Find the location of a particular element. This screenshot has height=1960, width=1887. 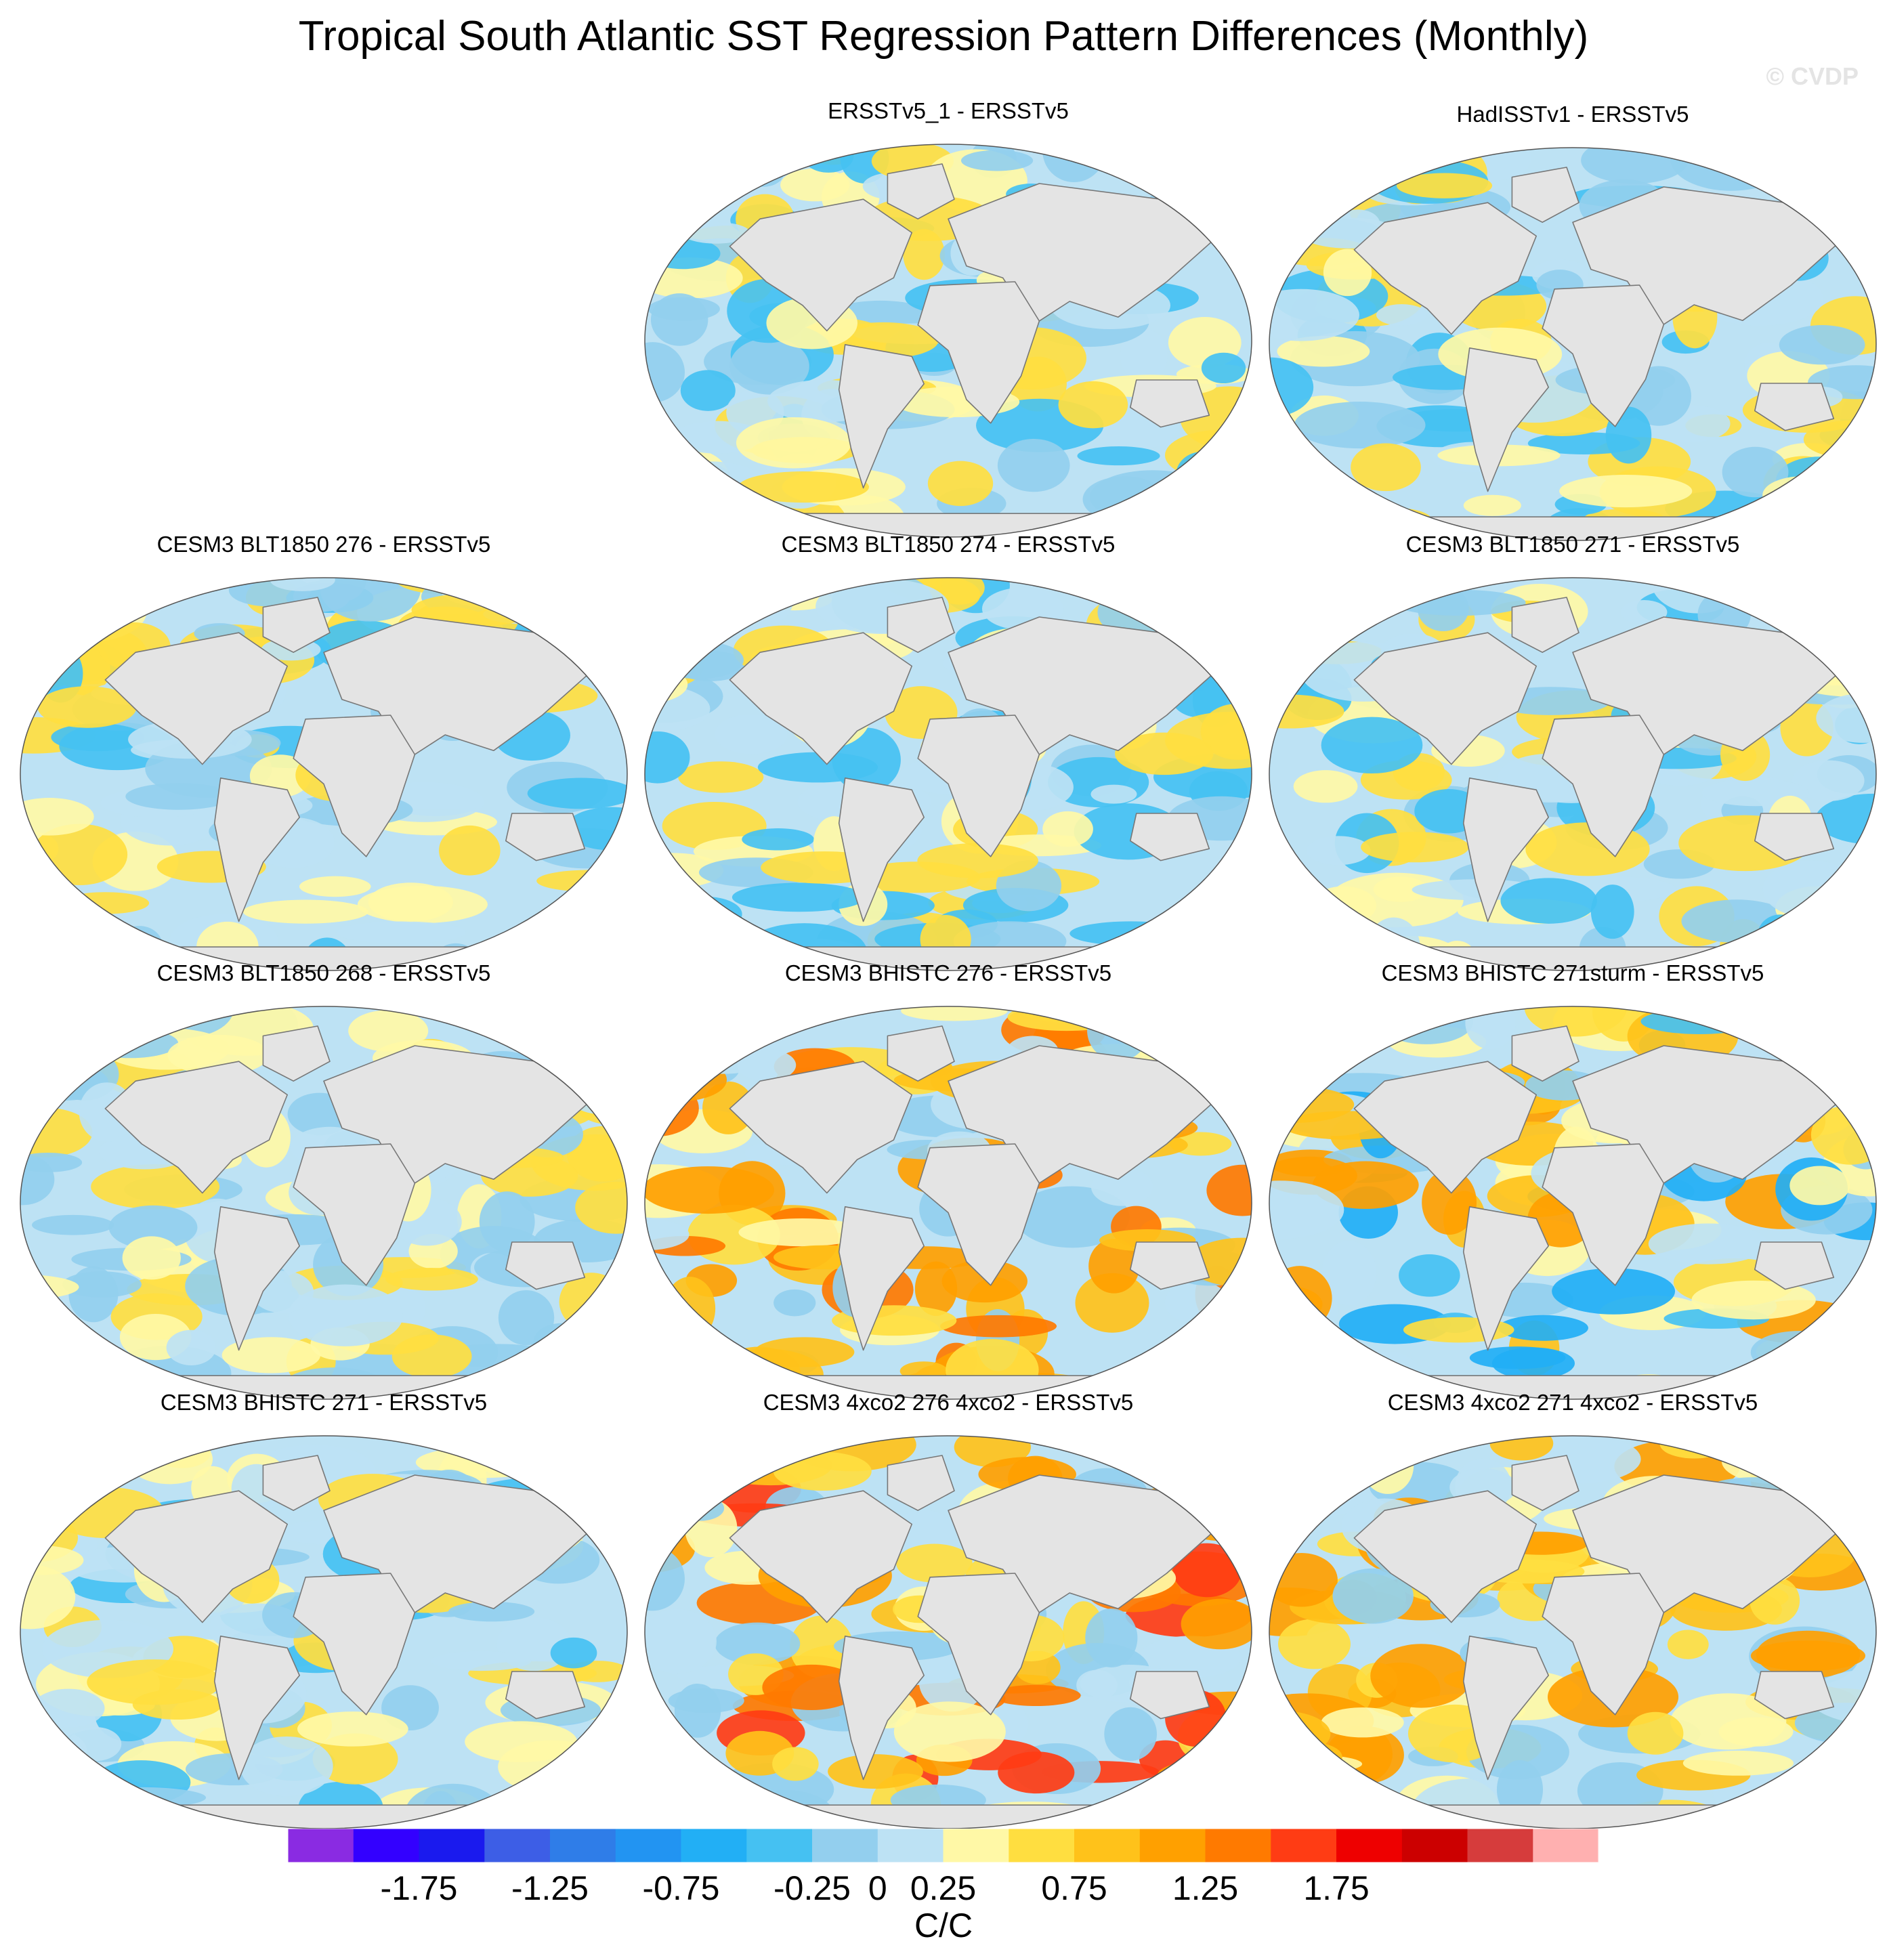

colorbar-tick-label: 1.75 is located at coordinates (1336, 1888).